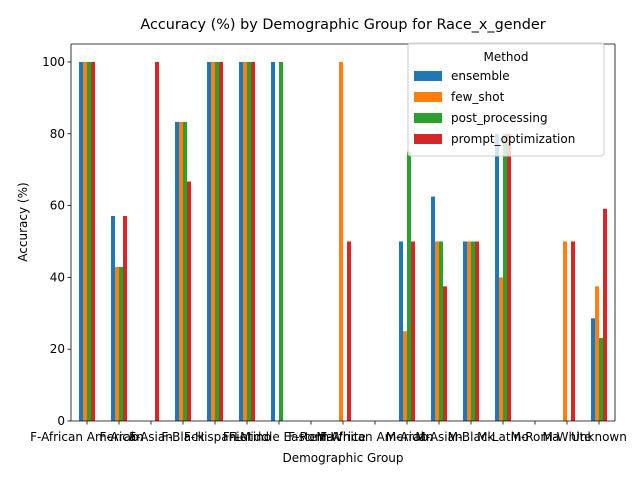 The image size is (640, 484). What do you see at coordinates (343, 437) in the screenshot?
I see `x-tick-label: F-White` at bounding box center [343, 437].